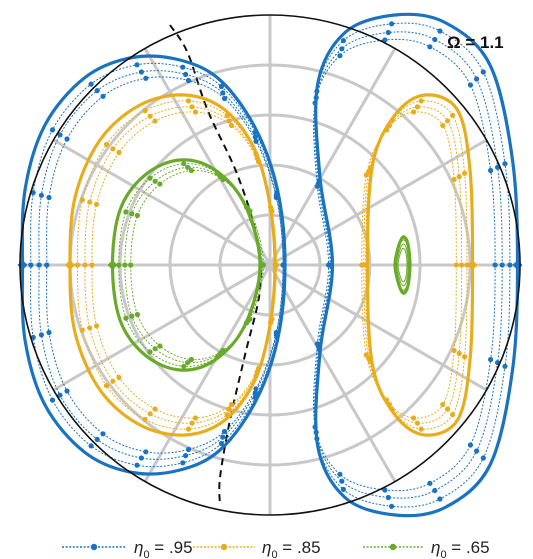 The width and height of the screenshot is (533, 559). Describe the element at coordinates (475, 42) in the screenshot. I see `omega-label: Ω = 1.1` at that location.